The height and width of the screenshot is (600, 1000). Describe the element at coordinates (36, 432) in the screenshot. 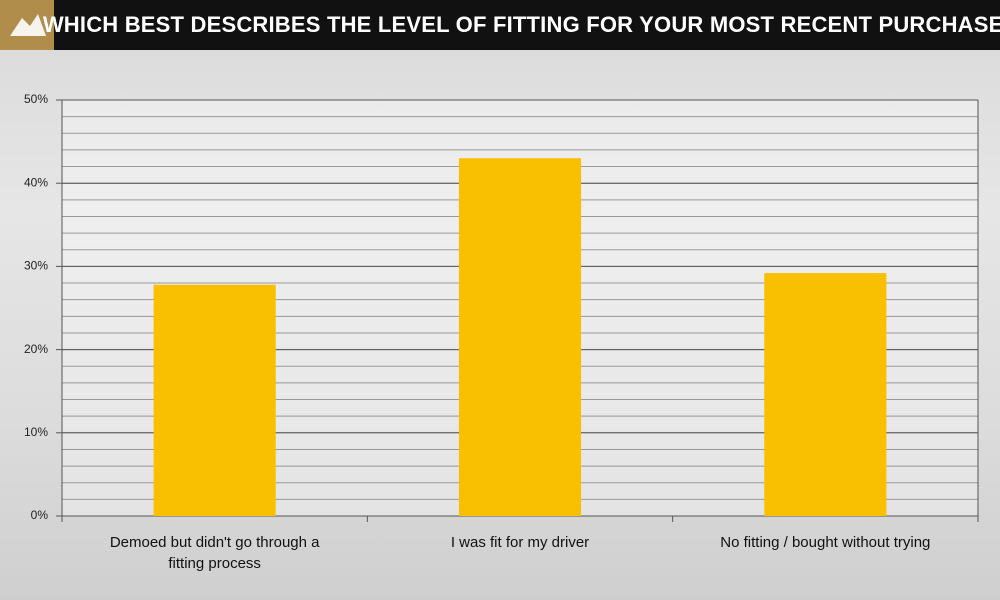

I see `y-tick-label: 10%` at that location.